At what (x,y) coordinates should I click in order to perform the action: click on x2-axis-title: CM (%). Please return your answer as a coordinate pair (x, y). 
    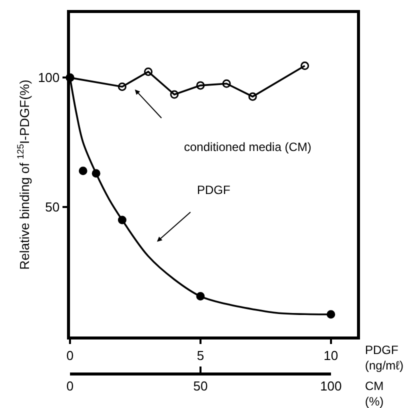
    Looking at the image, I should click on (374, 393).